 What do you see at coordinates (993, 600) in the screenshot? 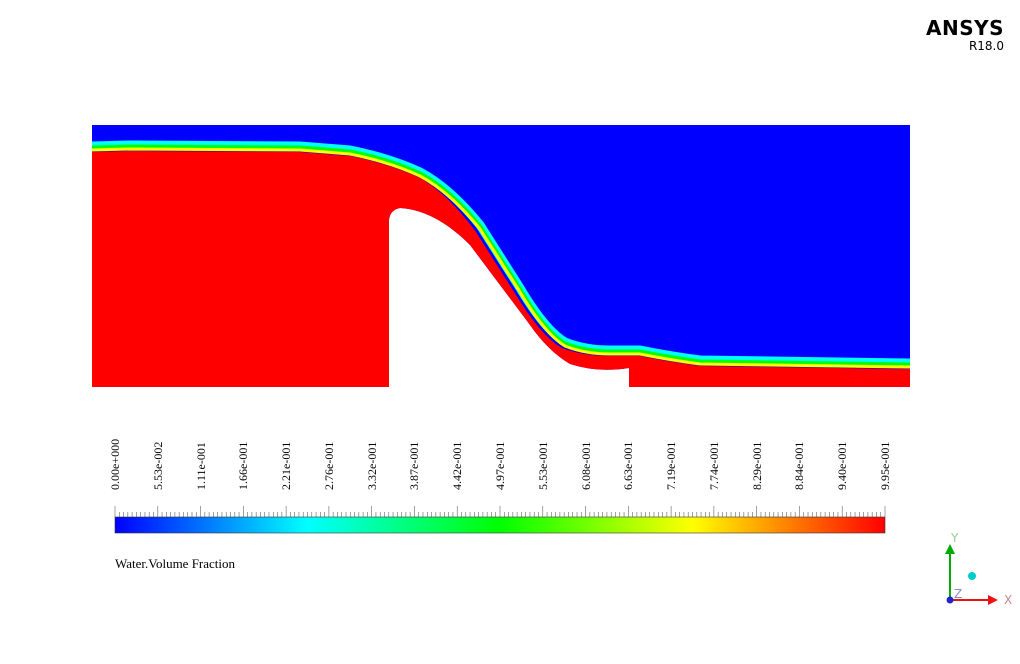
I see `x-axis-arrowhead` at bounding box center [993, 600].